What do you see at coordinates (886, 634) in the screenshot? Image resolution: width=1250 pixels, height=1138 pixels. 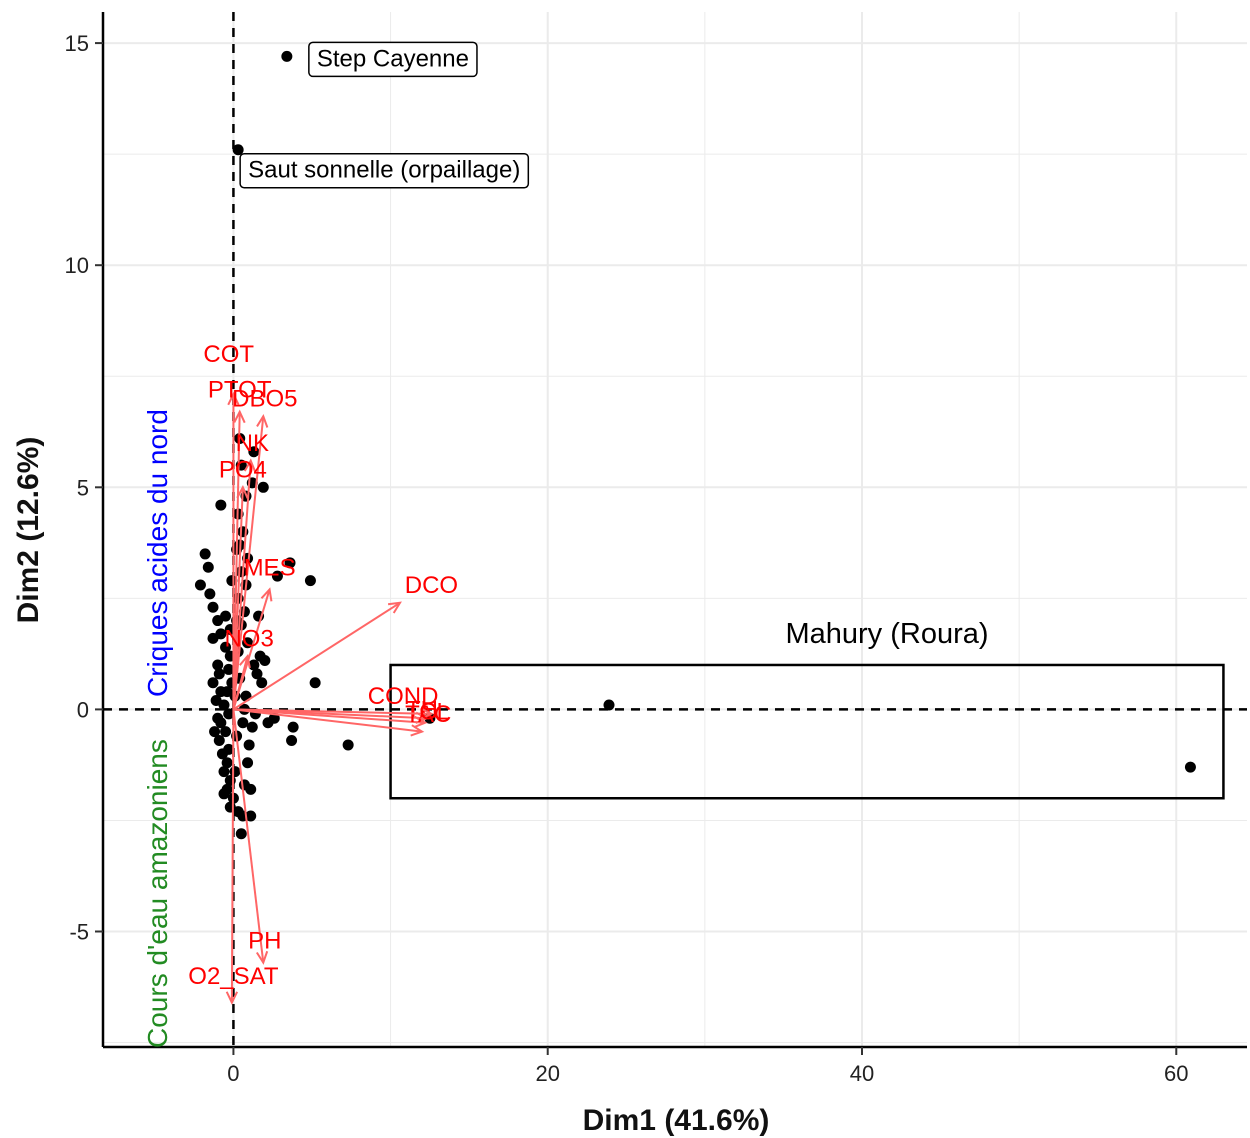 I see `region-label: Mahury (Roura)` at bounding box center [886, 634].